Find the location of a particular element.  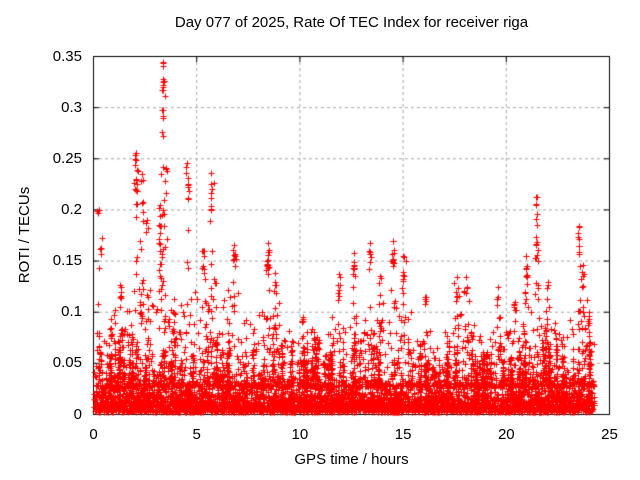

x-tick-label-2: 10 is located at coordinates (300, 434).